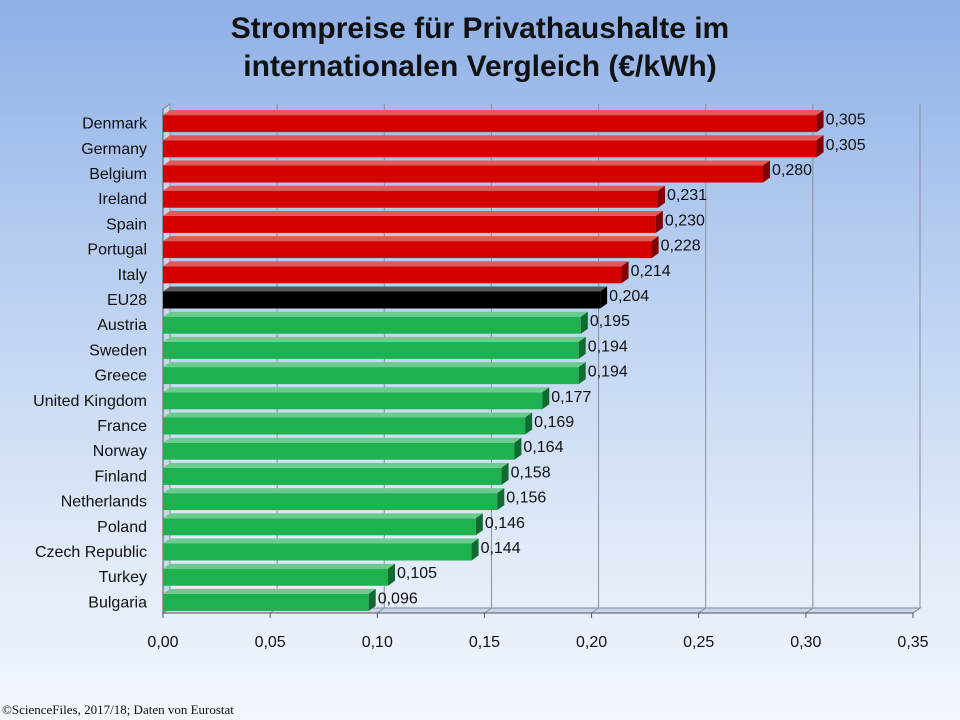 The image size is (960, 720). What do you see at coordinates (912, 642) in the screenshot?
I see `x-tick-label: 0,35` at bounding box center [912, 642].